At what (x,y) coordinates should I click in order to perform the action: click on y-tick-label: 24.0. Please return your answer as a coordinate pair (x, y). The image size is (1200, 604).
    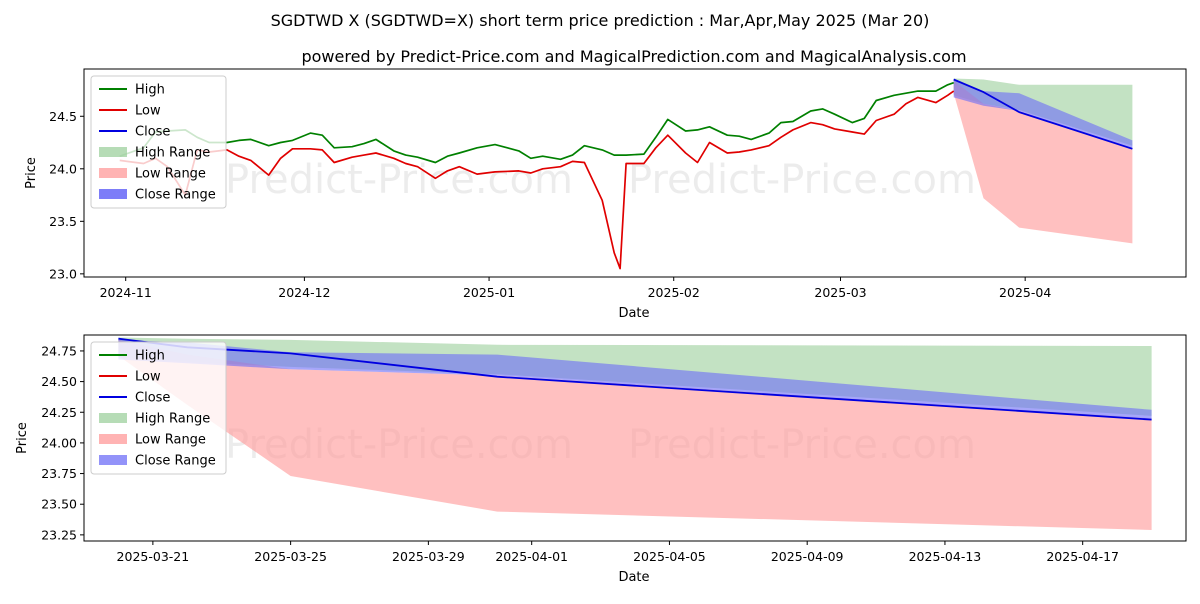
    Looking at the image, I should click on (63, 168).